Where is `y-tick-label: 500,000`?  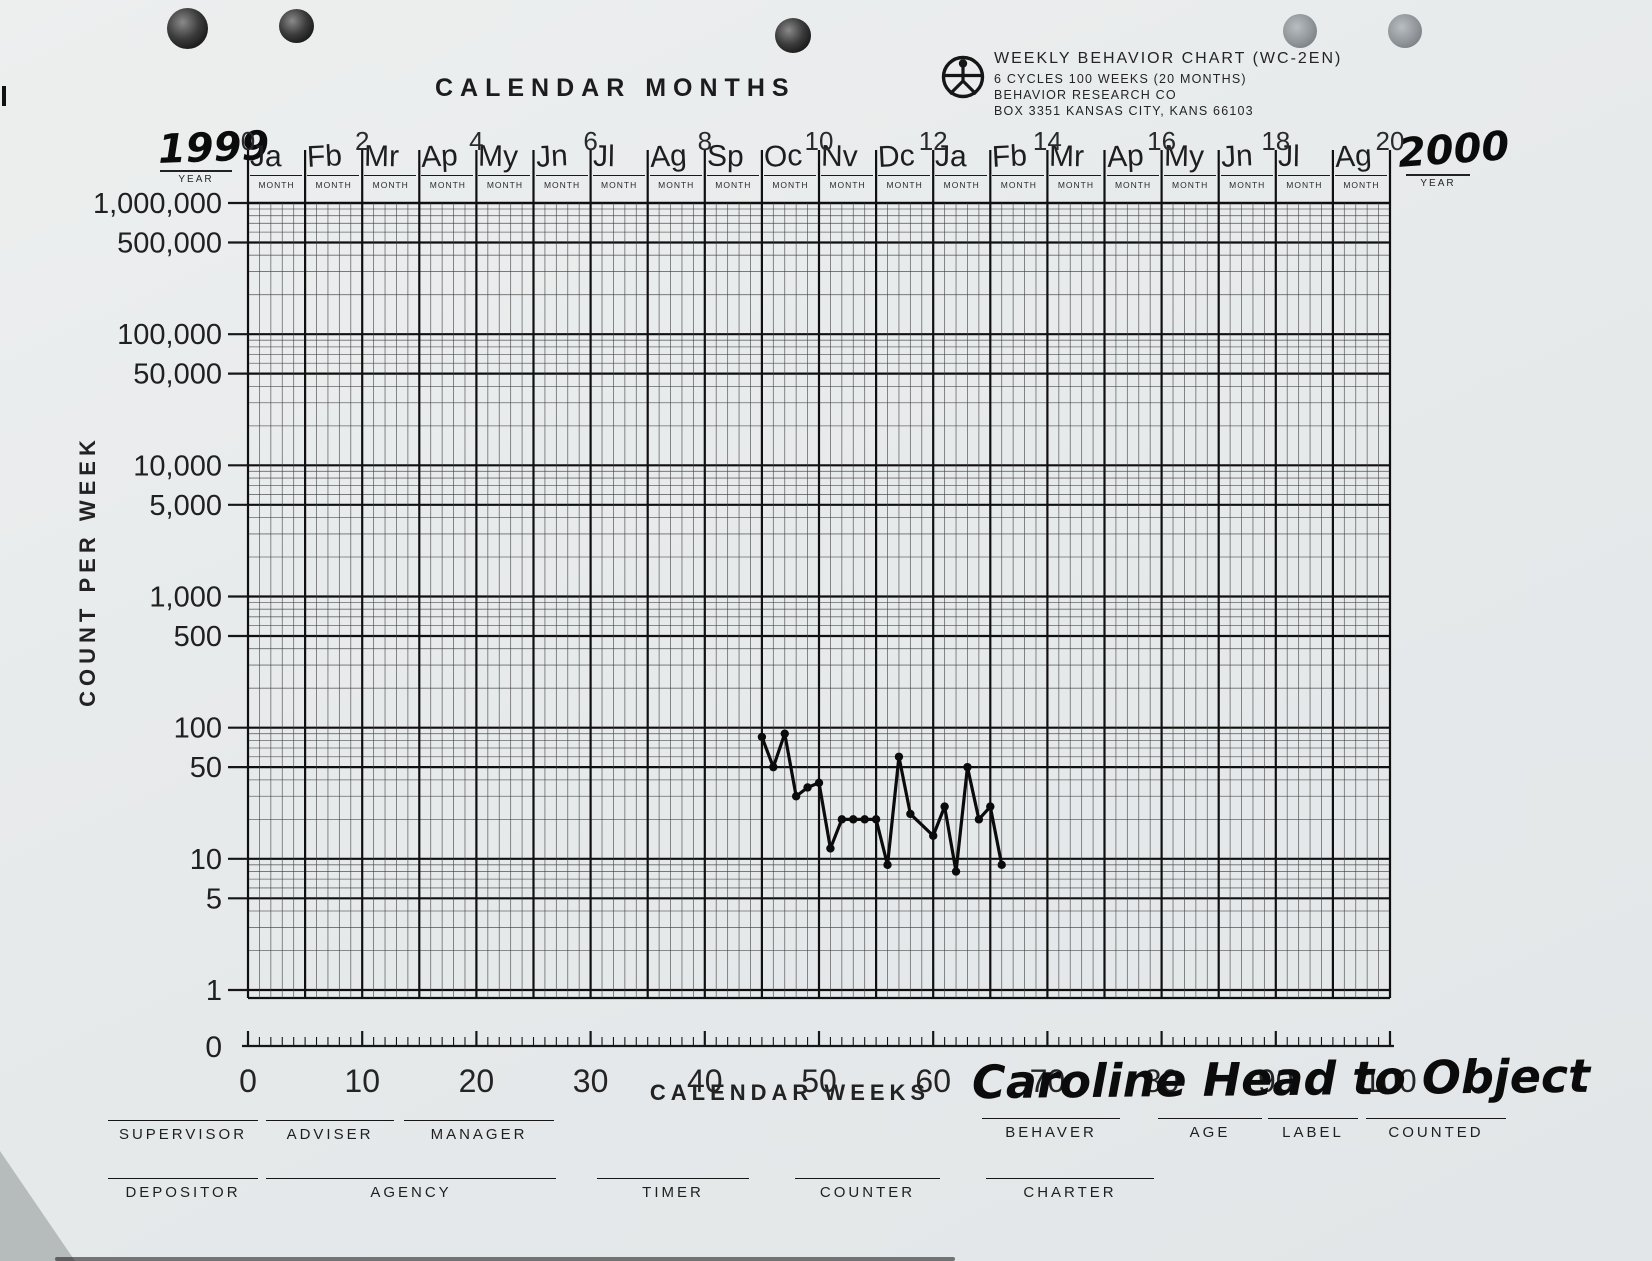 y-tick-label: 500,000 is located at coordinates (169, 243).